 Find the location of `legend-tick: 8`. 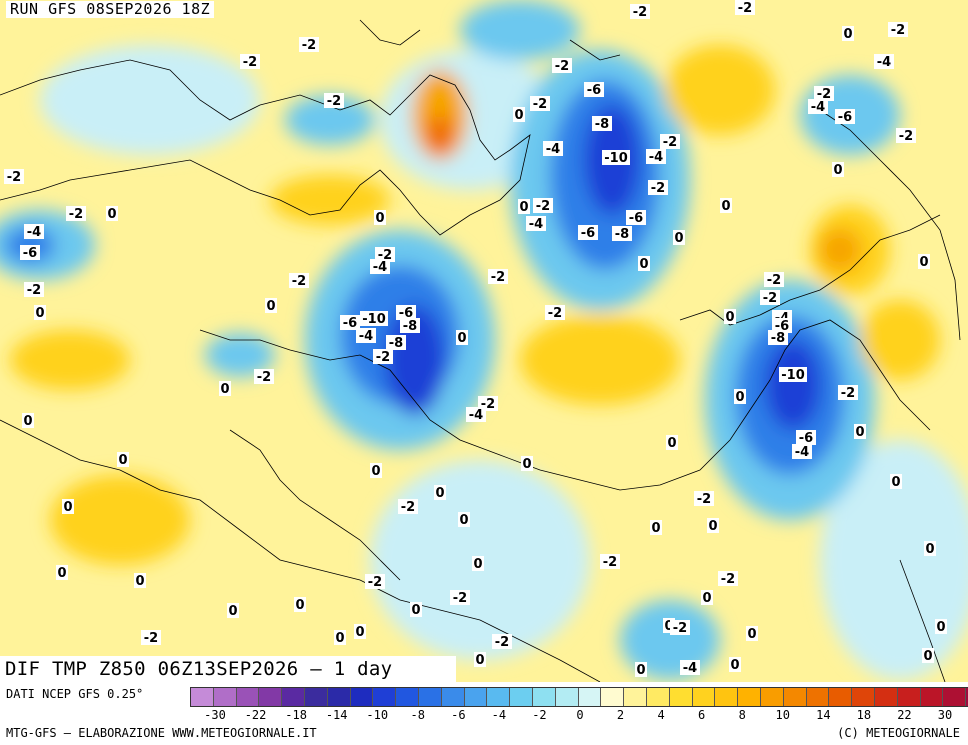

legend-tick: 8 is located at coordinates (742, 715).